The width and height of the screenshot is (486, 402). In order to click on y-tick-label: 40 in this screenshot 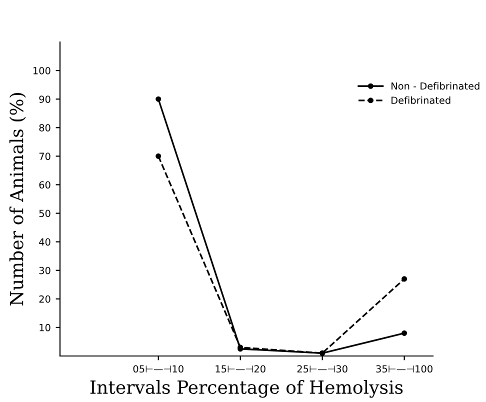, I will do `click(44, 242)`.